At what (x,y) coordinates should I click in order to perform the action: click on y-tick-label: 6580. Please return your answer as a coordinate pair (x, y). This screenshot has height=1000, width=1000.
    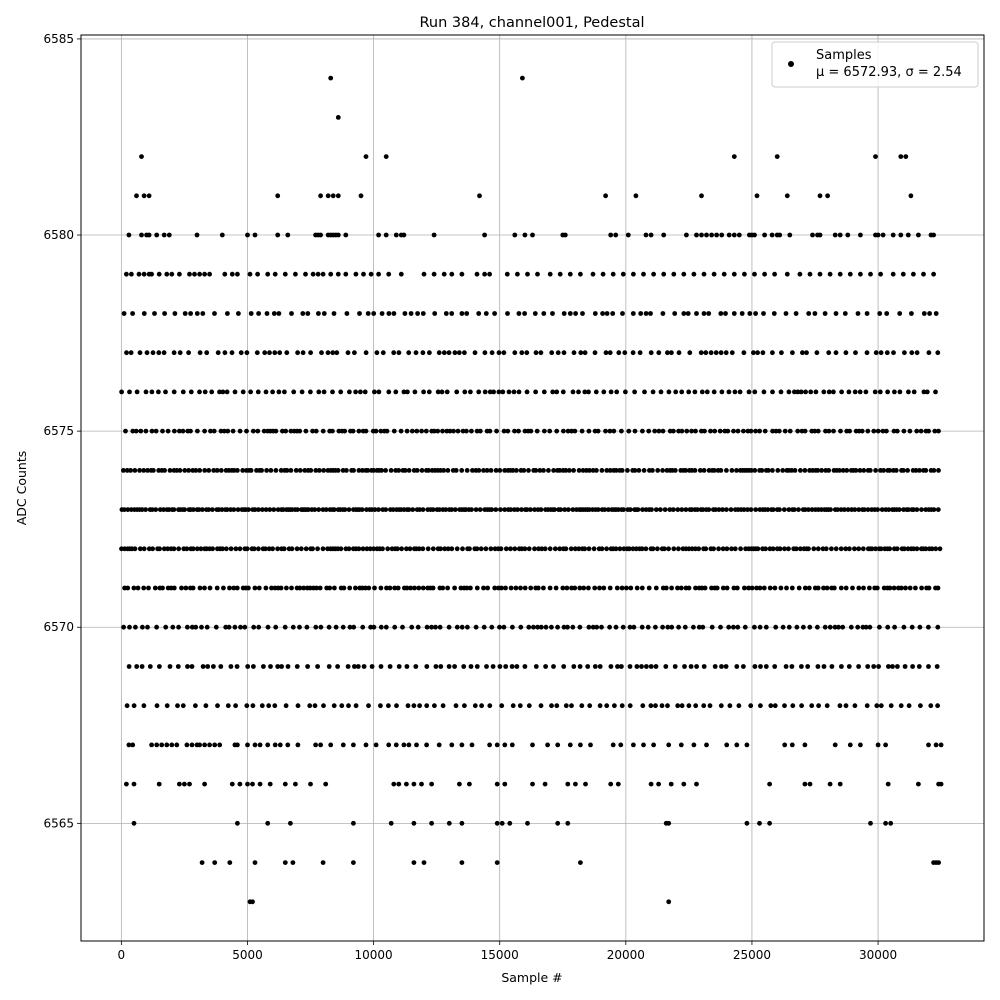
    Looking at the image, I should click on (58, 235).